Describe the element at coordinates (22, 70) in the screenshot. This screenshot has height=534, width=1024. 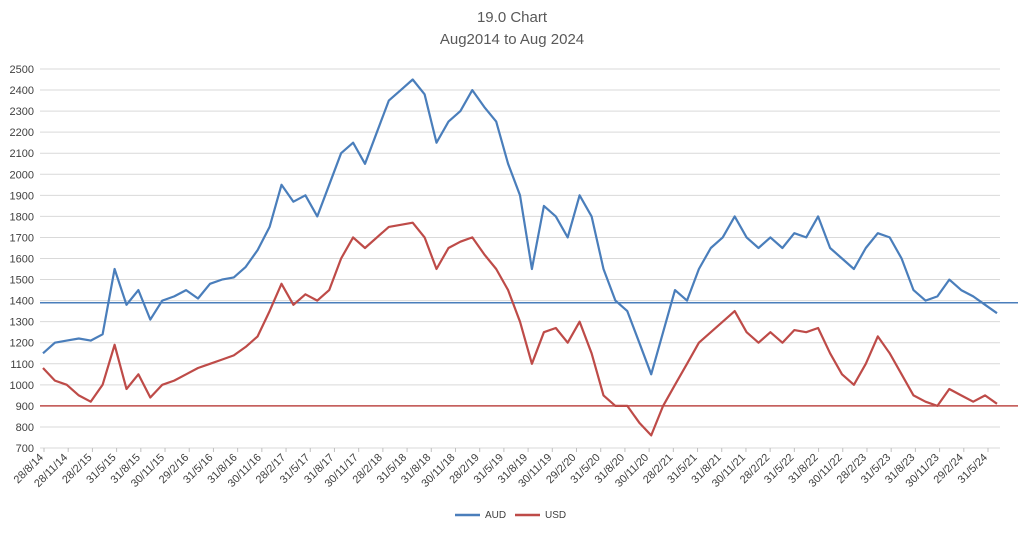
I see `y-tick-label: 2500` at that location.